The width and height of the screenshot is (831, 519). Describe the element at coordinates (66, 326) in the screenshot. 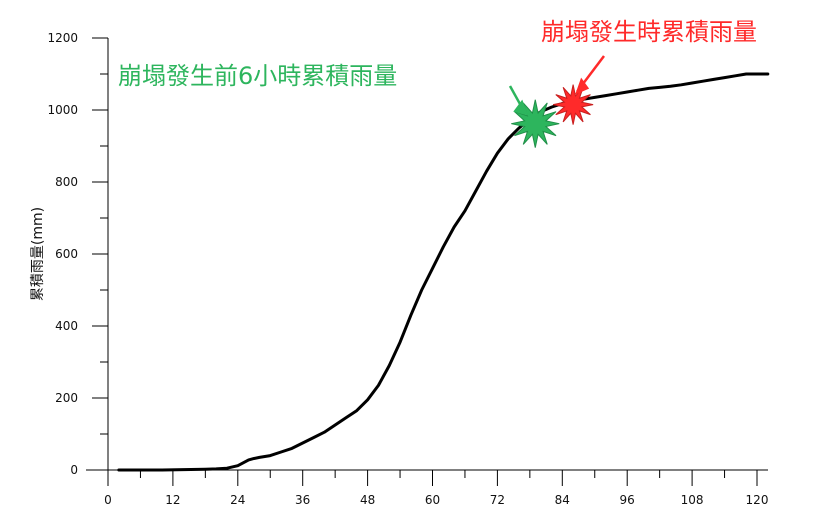

I see `y-tick-label: 400` at that location.